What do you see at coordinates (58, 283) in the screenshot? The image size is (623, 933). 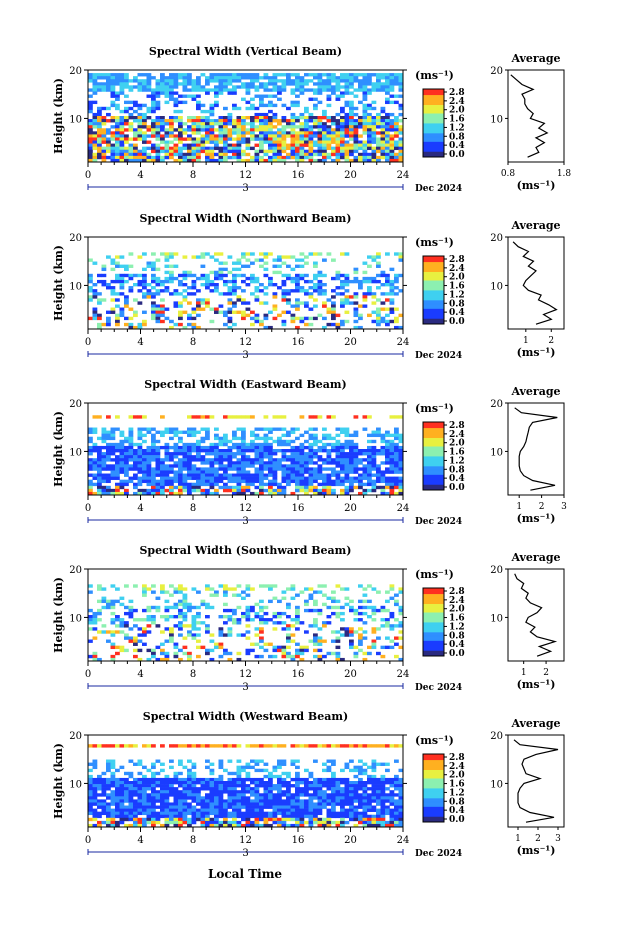 I see `y-axis-label: Height (km)` at bounding box center [58, 283].